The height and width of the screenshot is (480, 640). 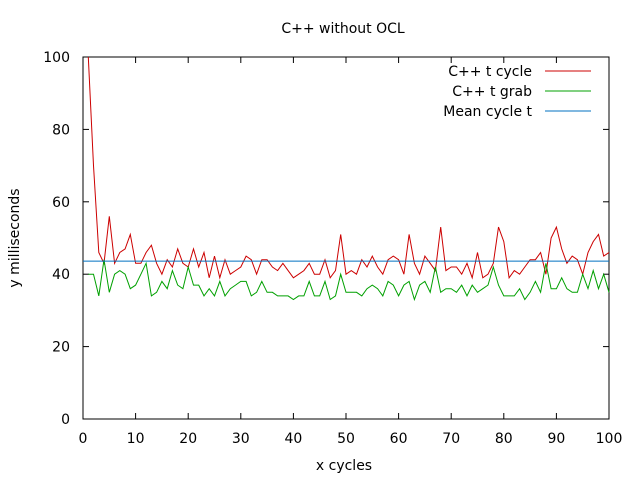 I want to click on chart-title: C++ without OCL, so click(x=343, y=29).